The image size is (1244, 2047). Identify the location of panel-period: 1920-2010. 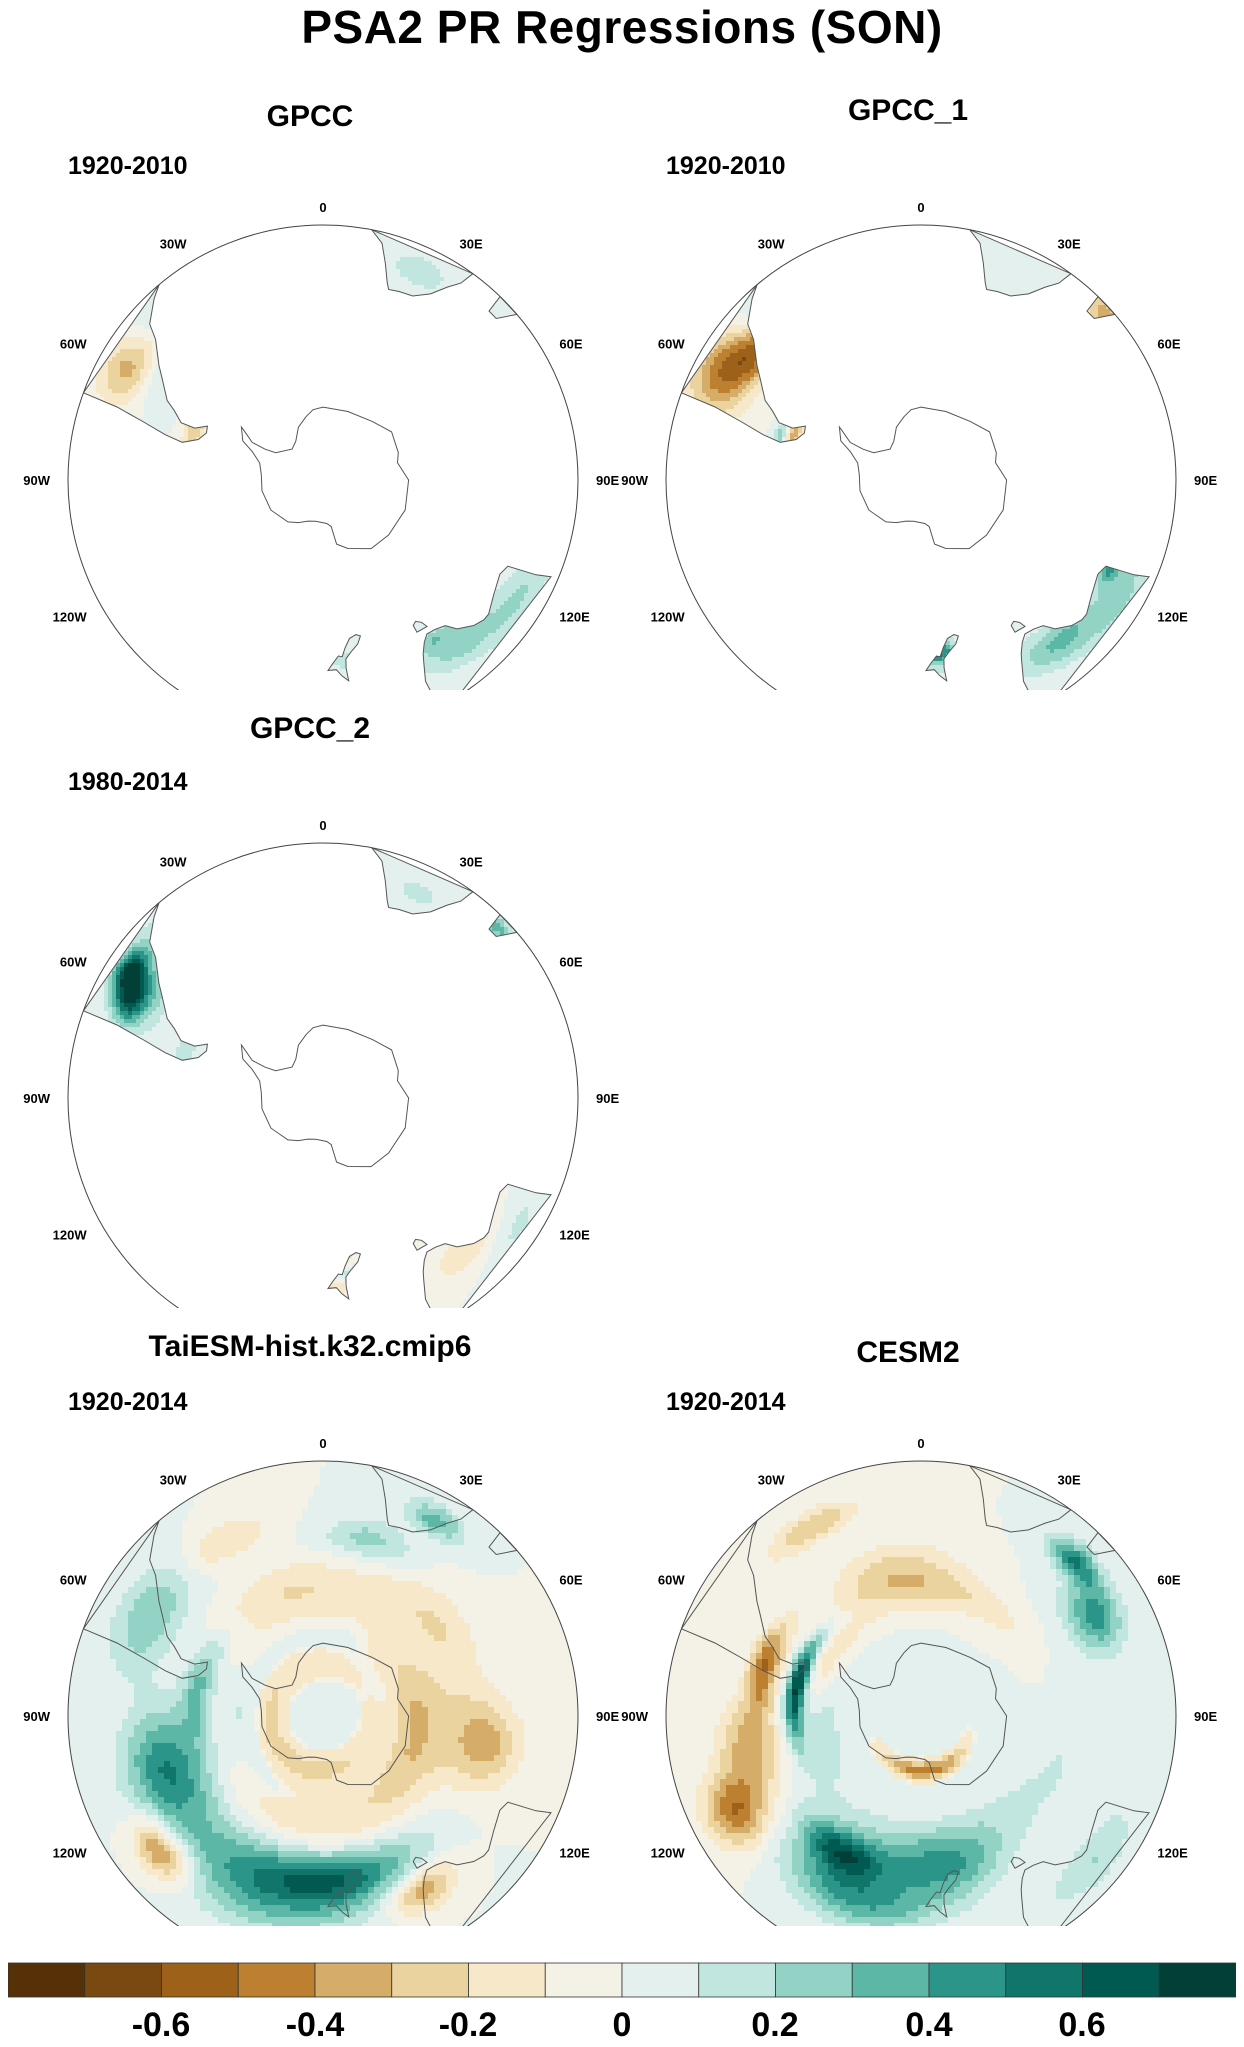
(726, 166).